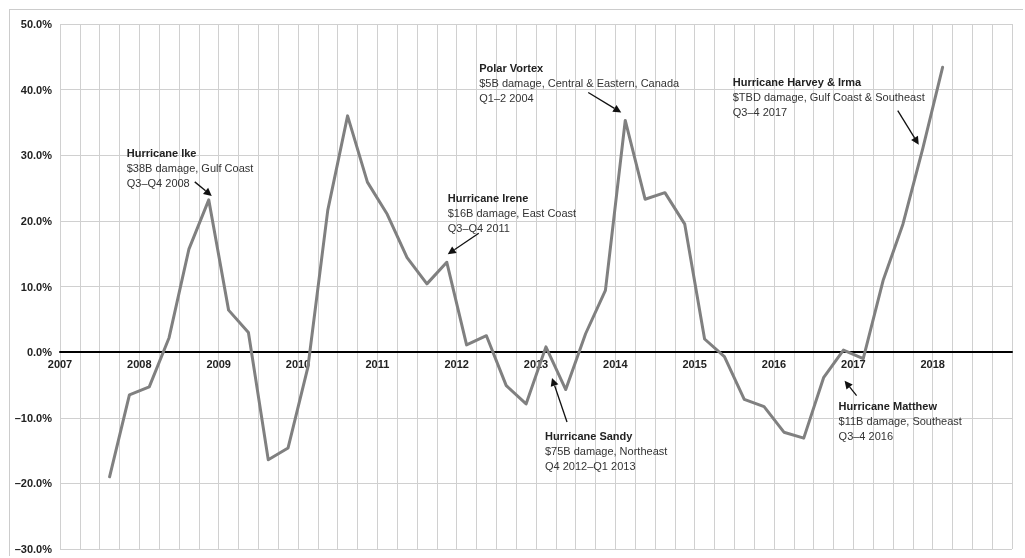  What do you see at coordinates (932, 363) in the screenshot?
I see `x-tick-label: 2018` at bounding box center [932, 363].